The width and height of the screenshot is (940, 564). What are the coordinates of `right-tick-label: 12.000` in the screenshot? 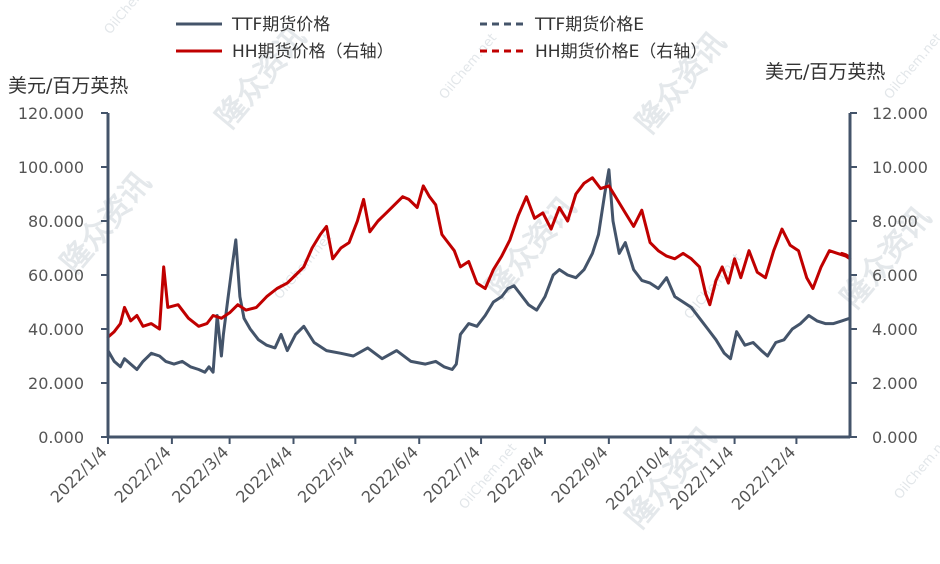 It's located at (900, 113).